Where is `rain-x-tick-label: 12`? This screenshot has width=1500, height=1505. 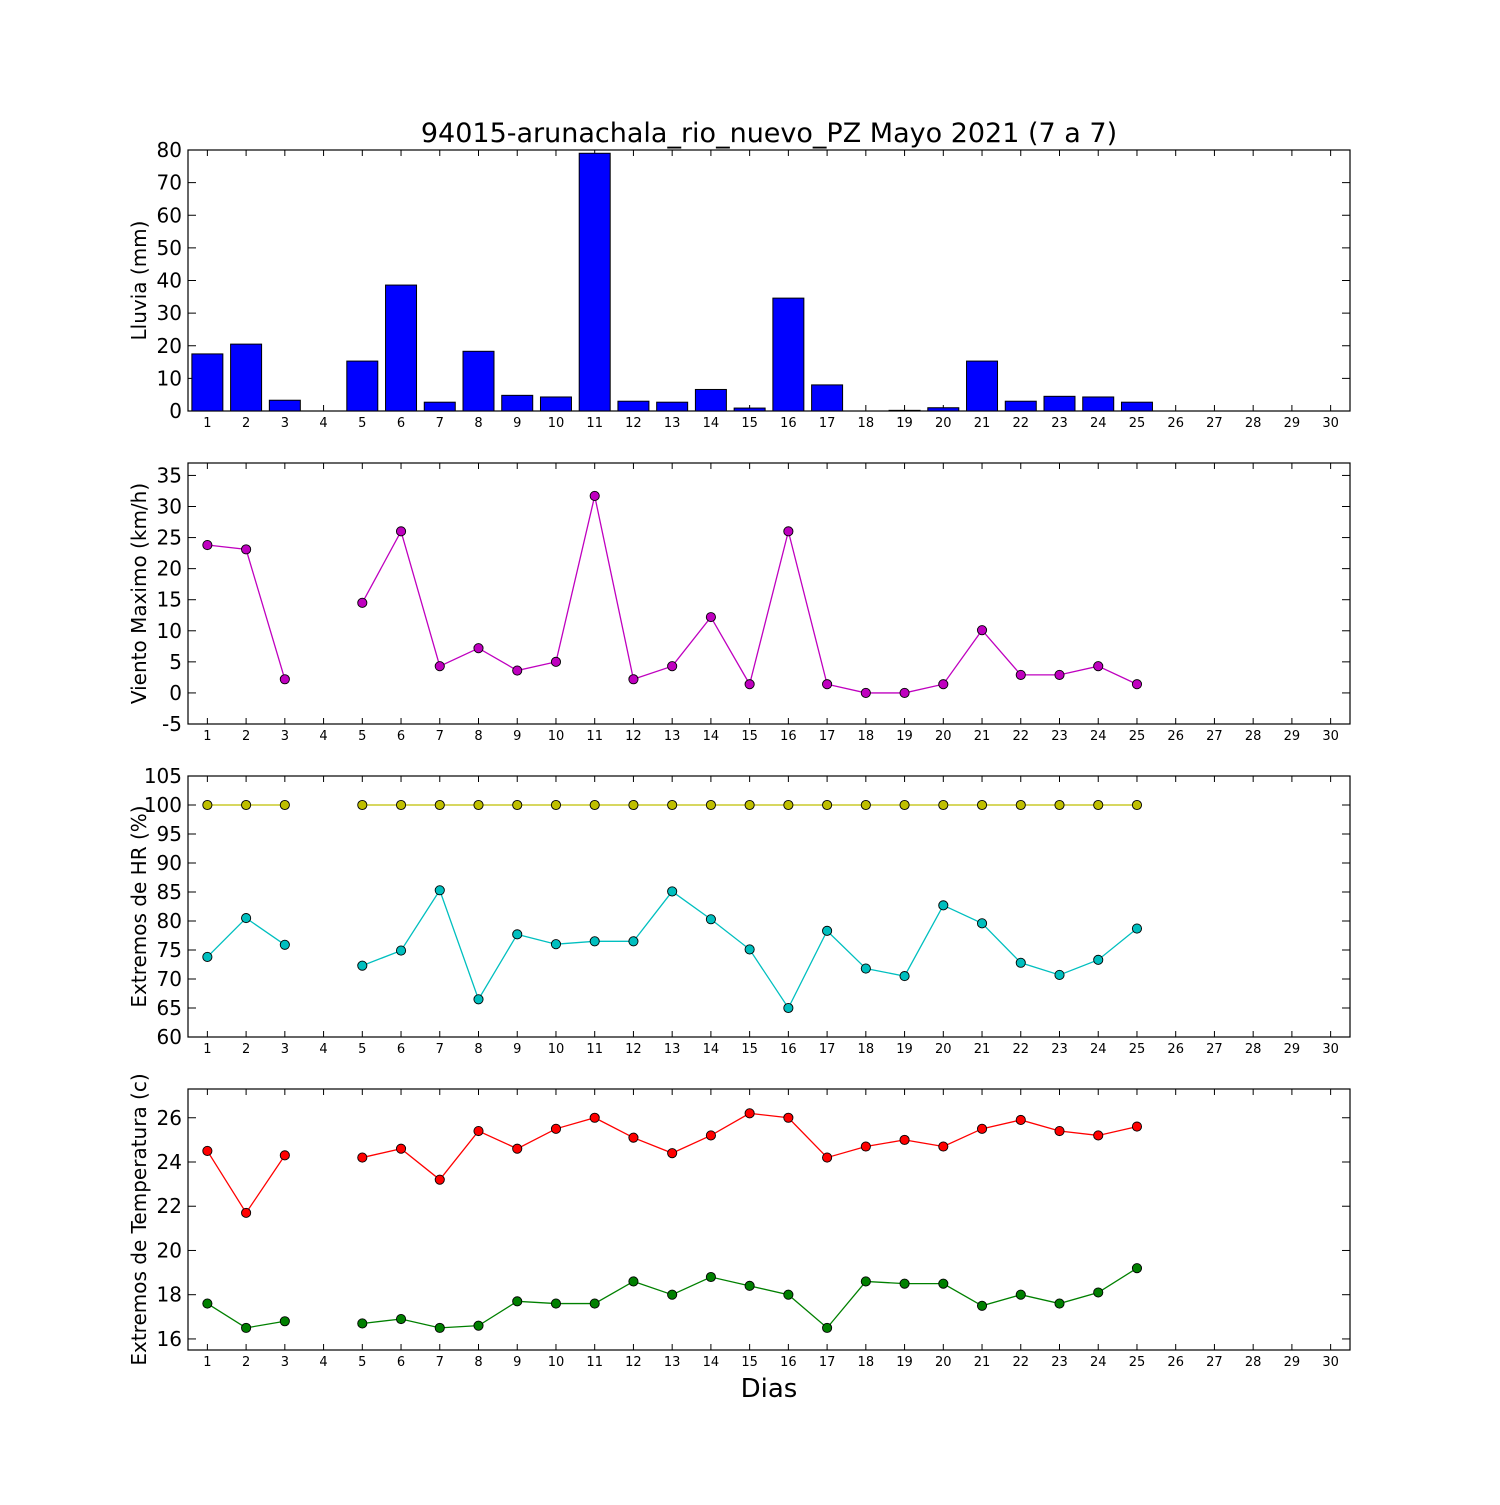
rain-x-tick-label: 12 is located at coordinates (633, 423).